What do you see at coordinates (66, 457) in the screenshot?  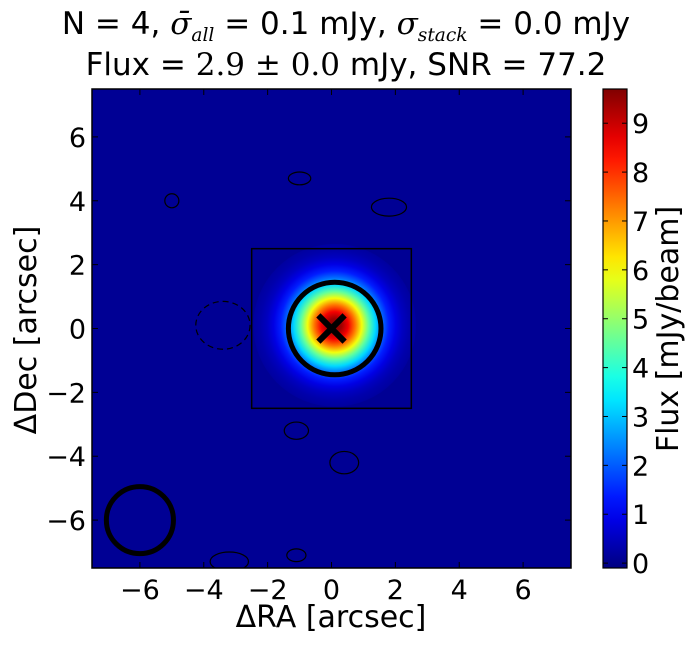 I see `y-tick-label: −4` at bounding box center [66, 457].